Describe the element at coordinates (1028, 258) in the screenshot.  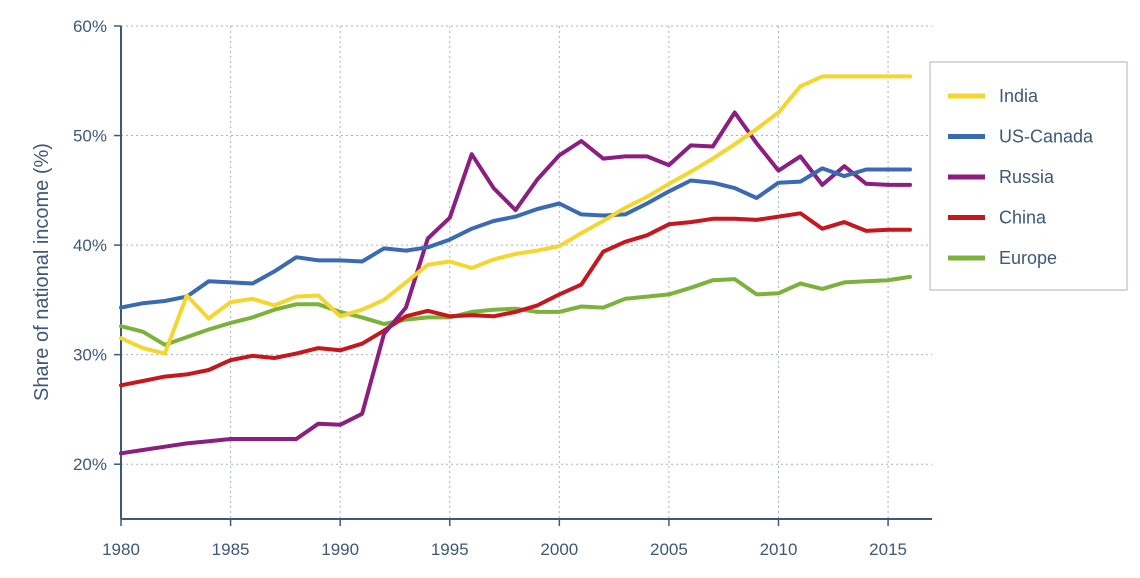
I see `legend-label-europe: Europe` at that location.